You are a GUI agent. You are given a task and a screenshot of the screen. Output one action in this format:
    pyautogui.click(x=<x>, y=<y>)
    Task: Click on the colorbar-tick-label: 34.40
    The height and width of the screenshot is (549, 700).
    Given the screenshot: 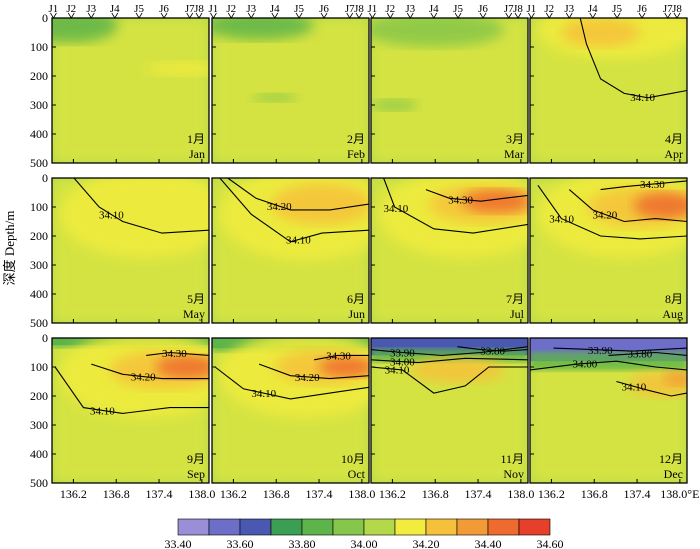 What is the action you would take?
    pyautogui.click(x=488, y=543)
    